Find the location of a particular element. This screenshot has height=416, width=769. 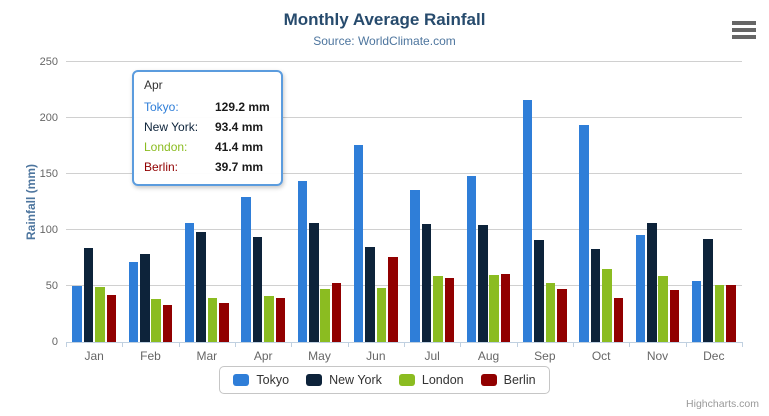

bar-new-york-feb is located at coordinates (145, 297).